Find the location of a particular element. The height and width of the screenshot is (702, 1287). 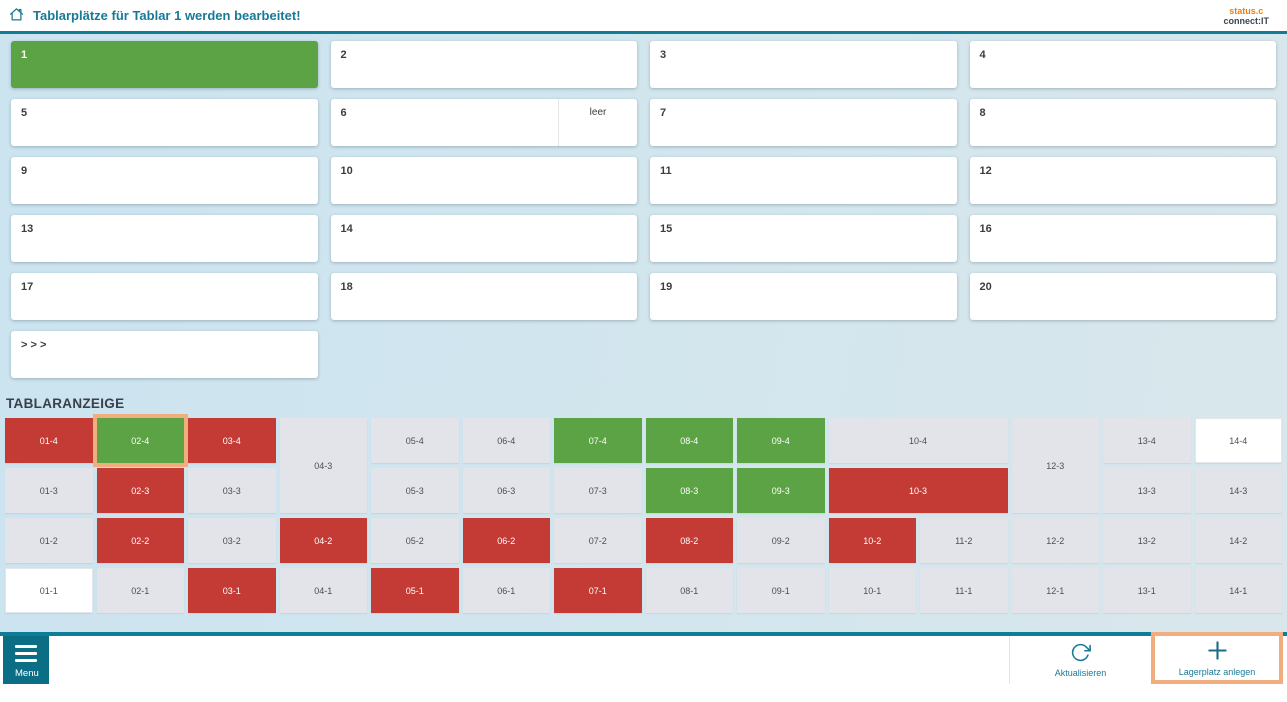

tablar-cell-08-3: 08-3 is located at coordinates (689, 490).